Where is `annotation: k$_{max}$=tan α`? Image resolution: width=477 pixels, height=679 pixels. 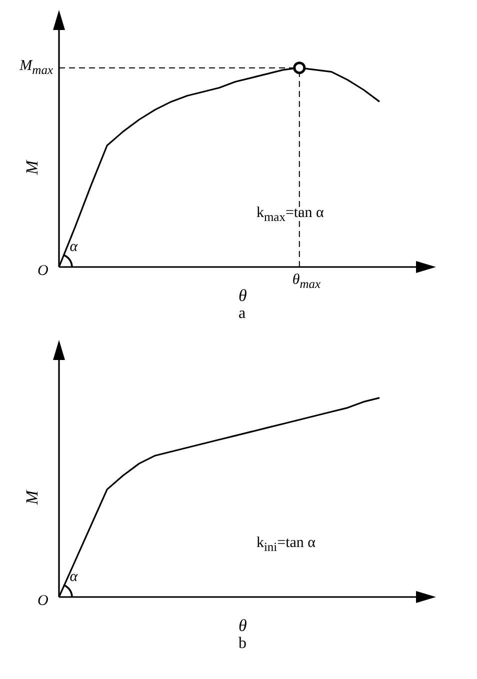
annotation: k$_{max}$=tan α is located at coordinates (290, 214).